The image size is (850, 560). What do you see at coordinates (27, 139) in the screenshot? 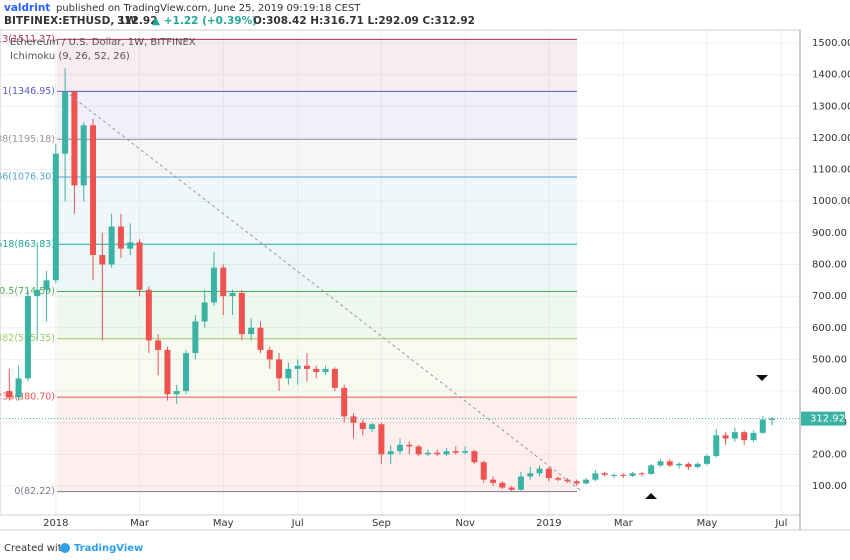
I see `fib-label: 0.88(1195.18)` at bounding box center [27, 139].